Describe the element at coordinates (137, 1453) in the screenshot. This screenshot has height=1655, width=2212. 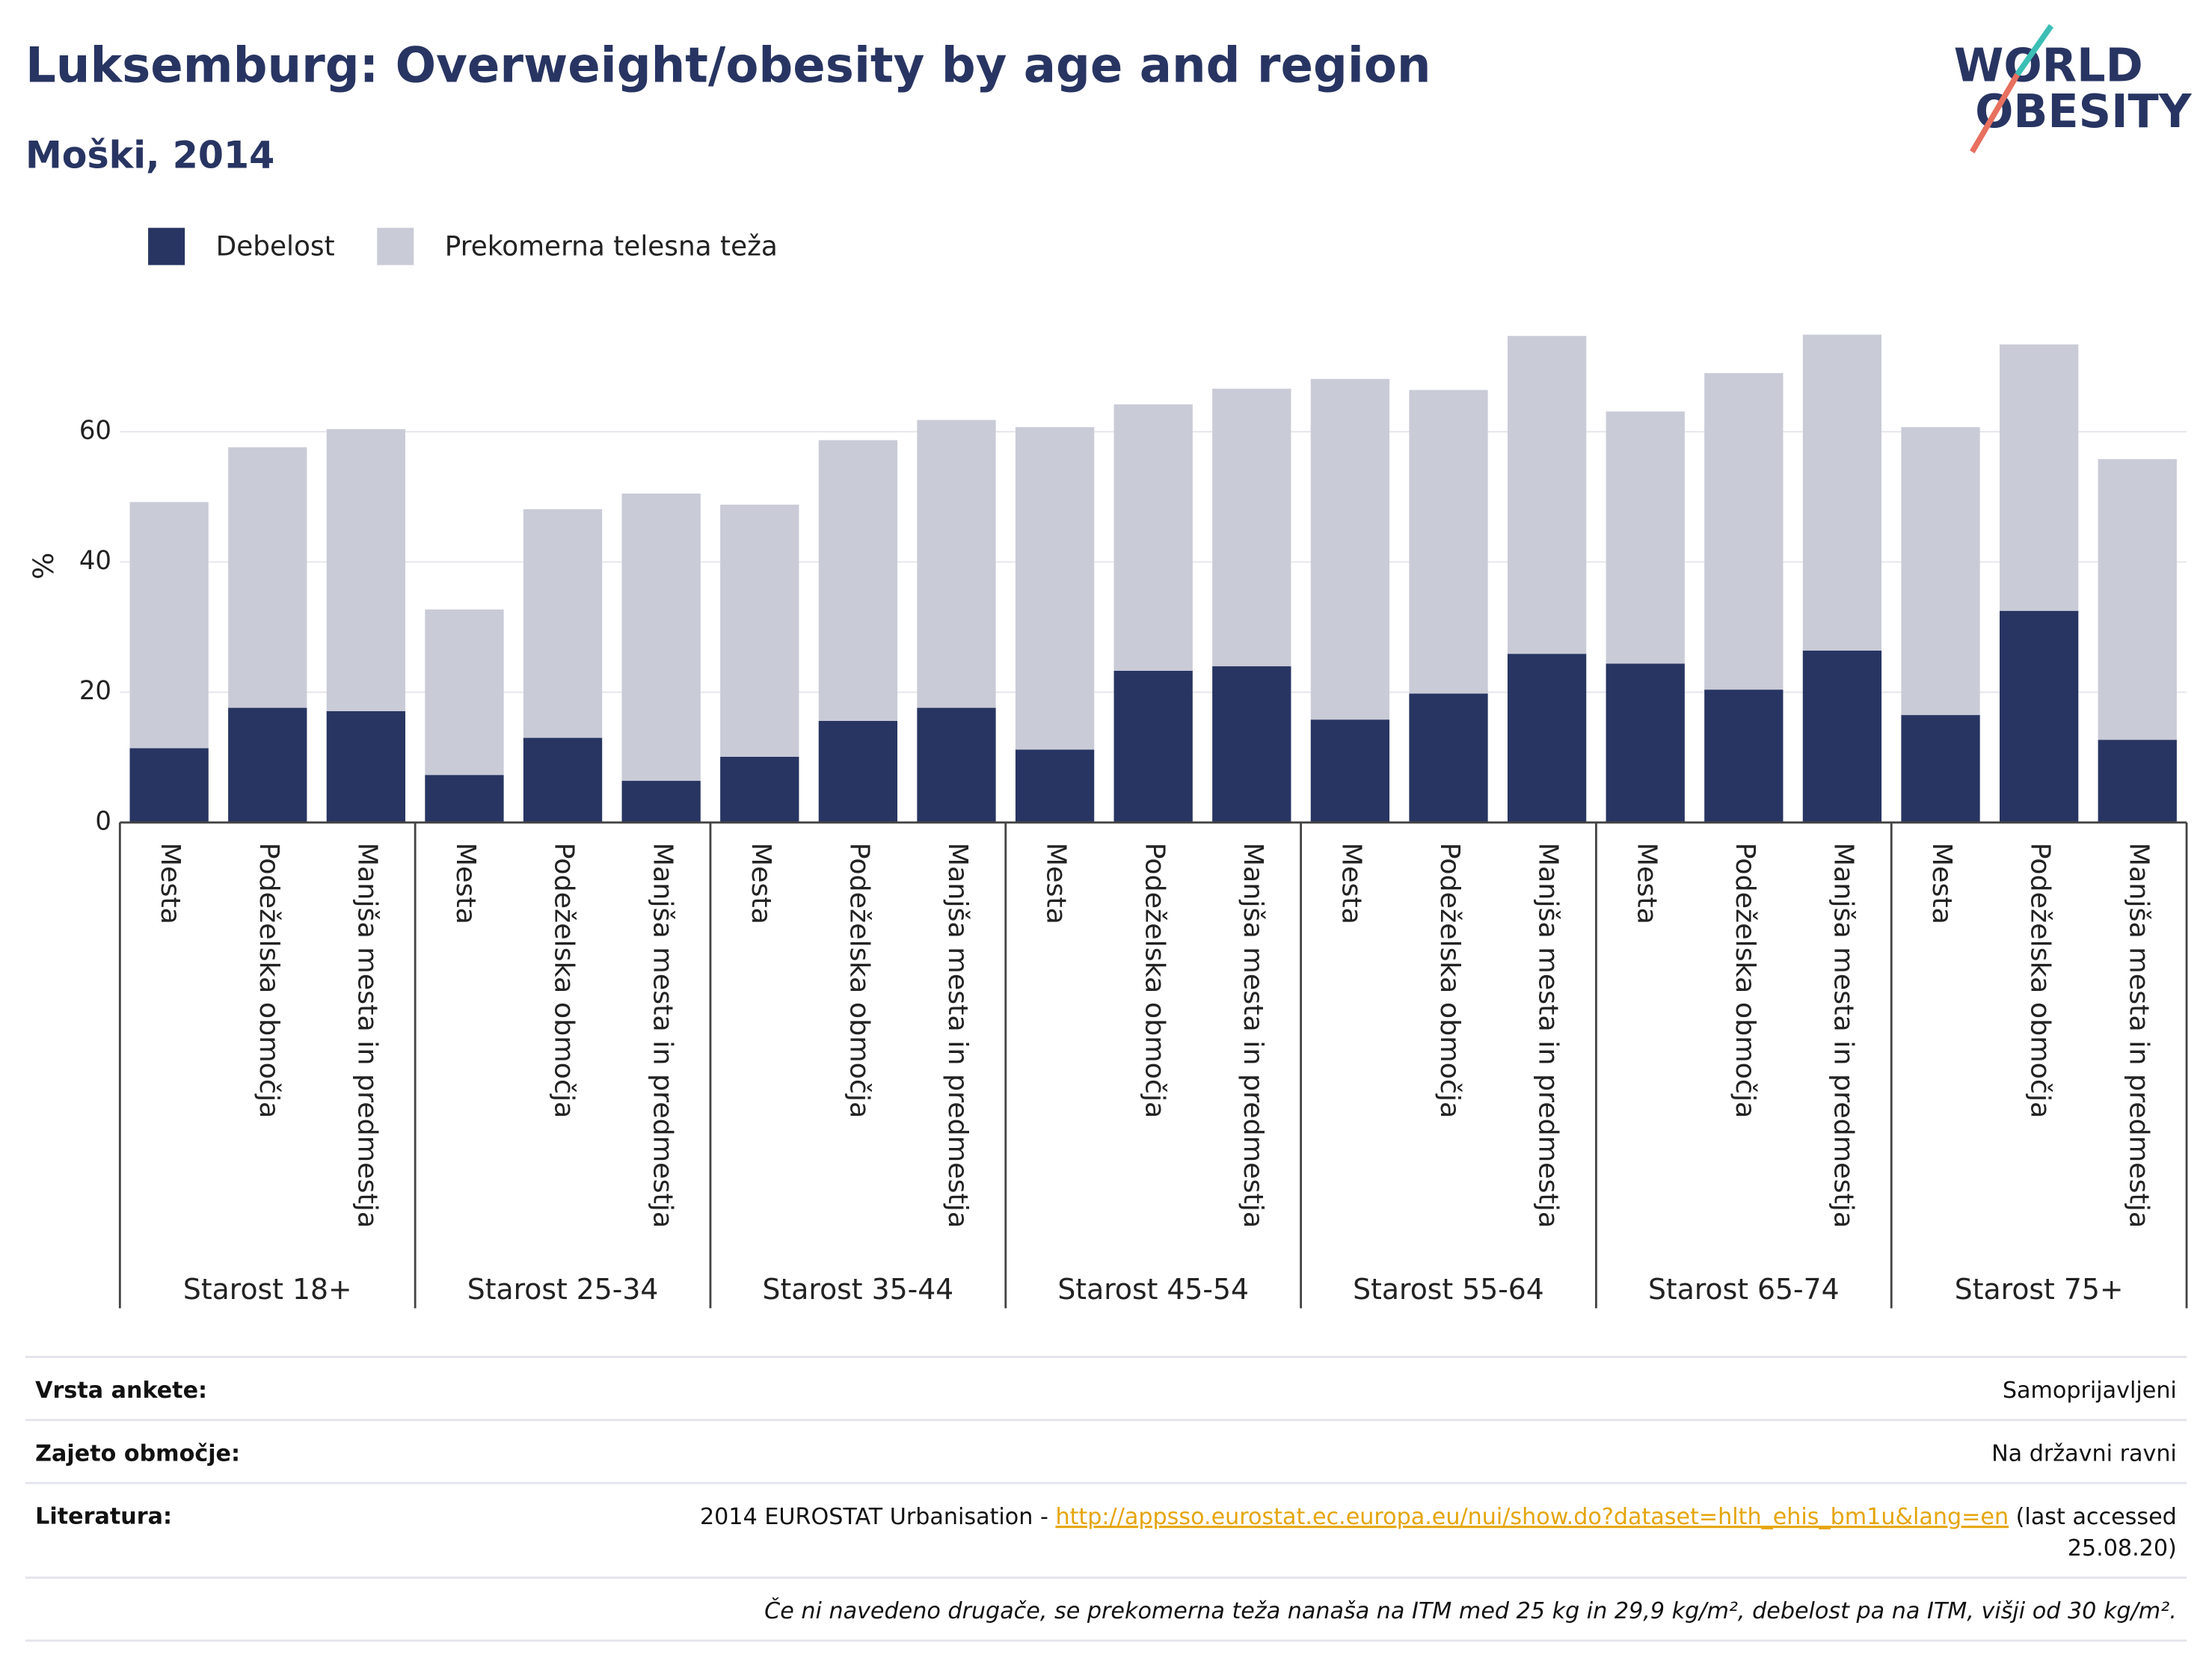
I see `table-label: Zajeto območje:` at that location.